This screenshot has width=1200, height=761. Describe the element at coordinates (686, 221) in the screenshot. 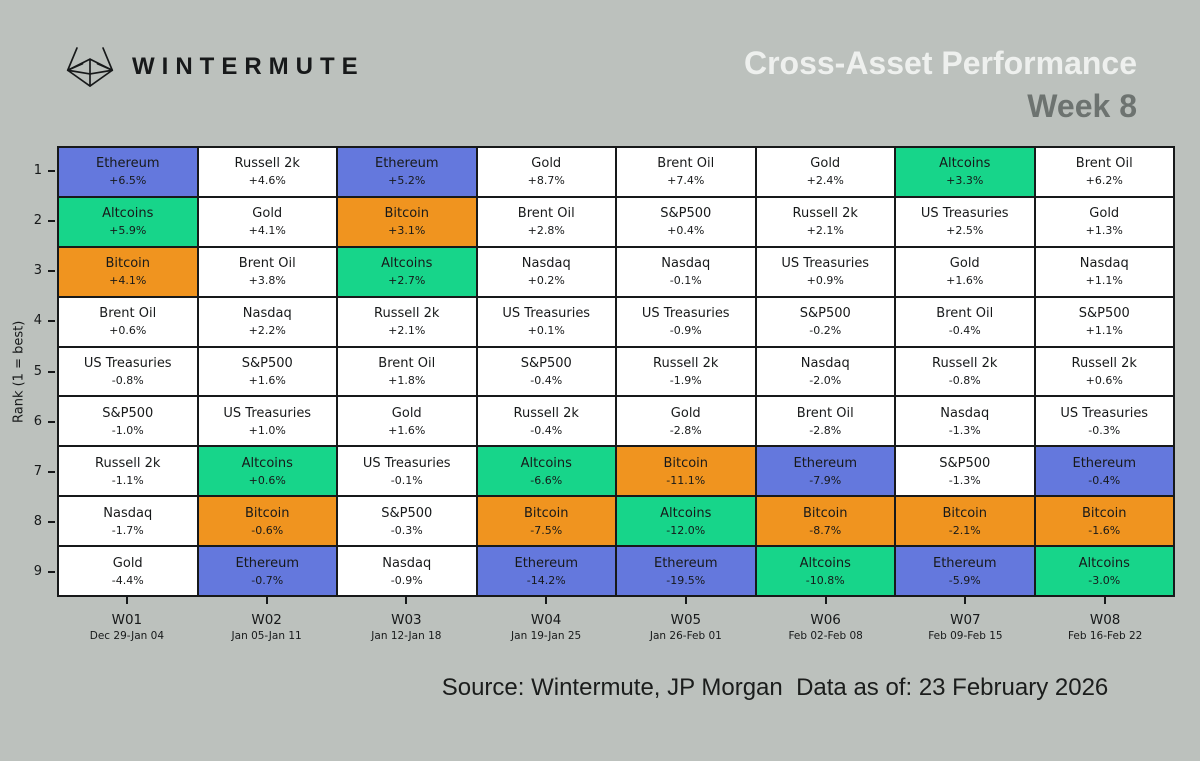

I see `grid-cell-rank2-w05: S&P500 +0.4%` at that location.